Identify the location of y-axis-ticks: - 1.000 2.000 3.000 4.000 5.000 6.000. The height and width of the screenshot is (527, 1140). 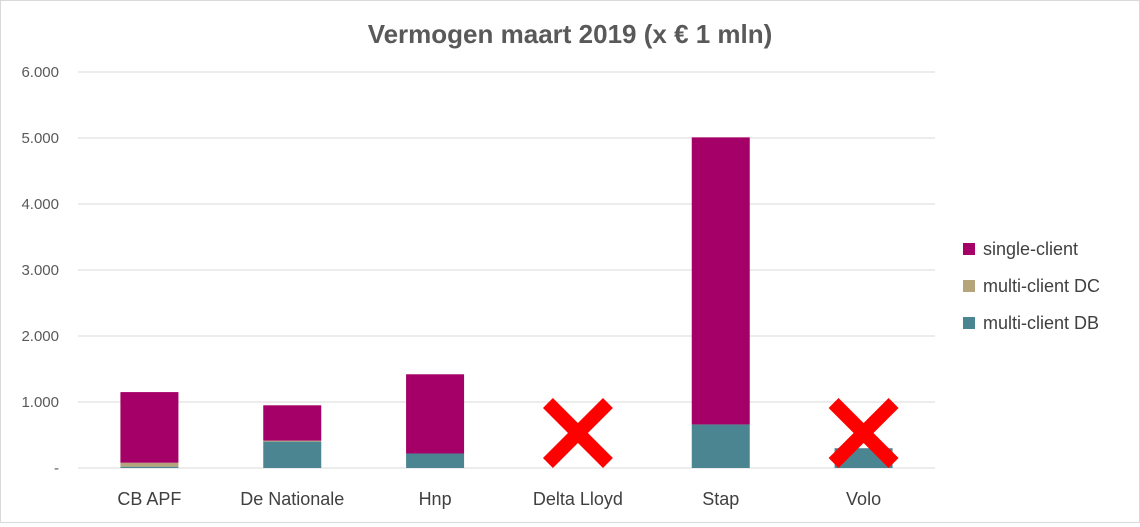
(40, 270).